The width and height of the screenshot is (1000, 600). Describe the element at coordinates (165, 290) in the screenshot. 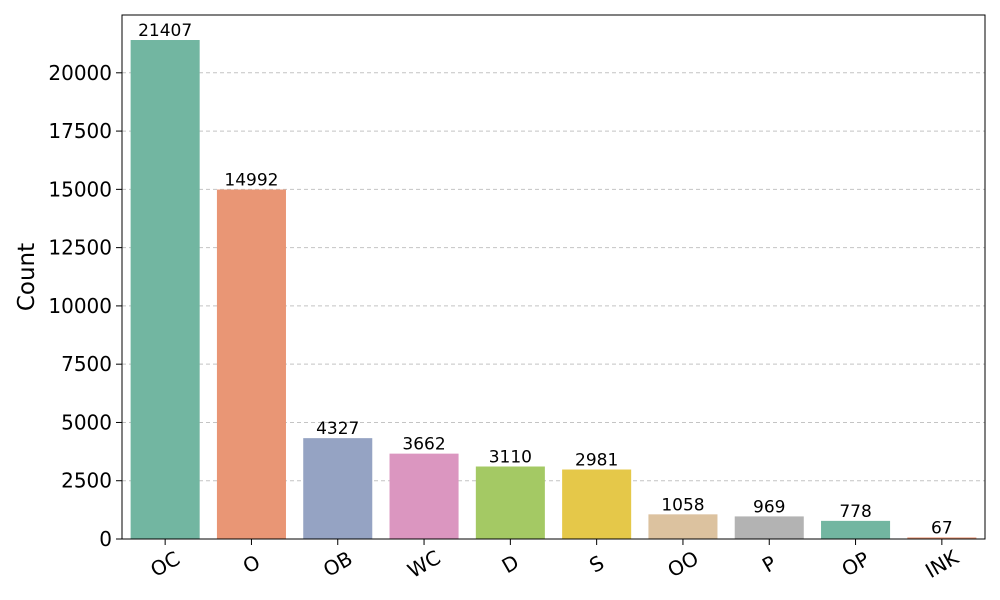

I see `bar-oc` at that location.